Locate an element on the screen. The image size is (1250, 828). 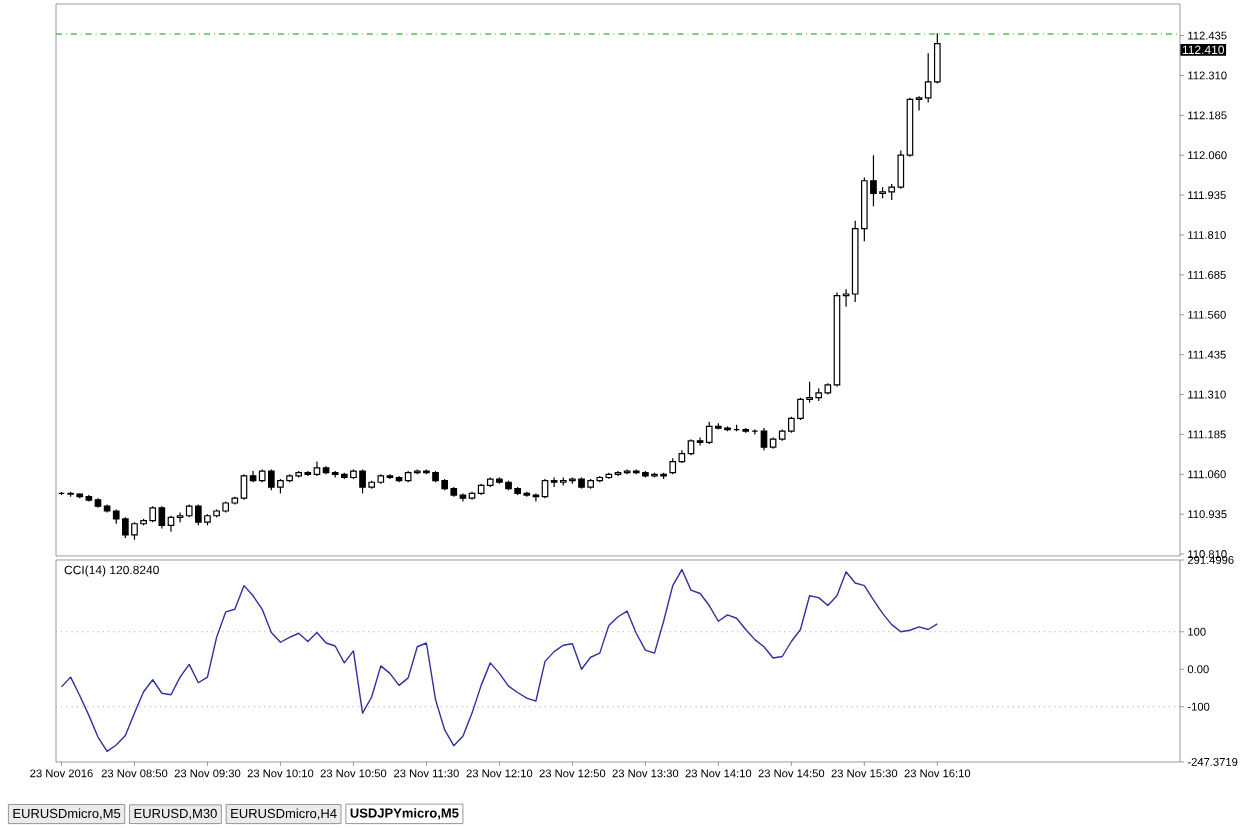
candlestick is located at coordinates (764, 439).